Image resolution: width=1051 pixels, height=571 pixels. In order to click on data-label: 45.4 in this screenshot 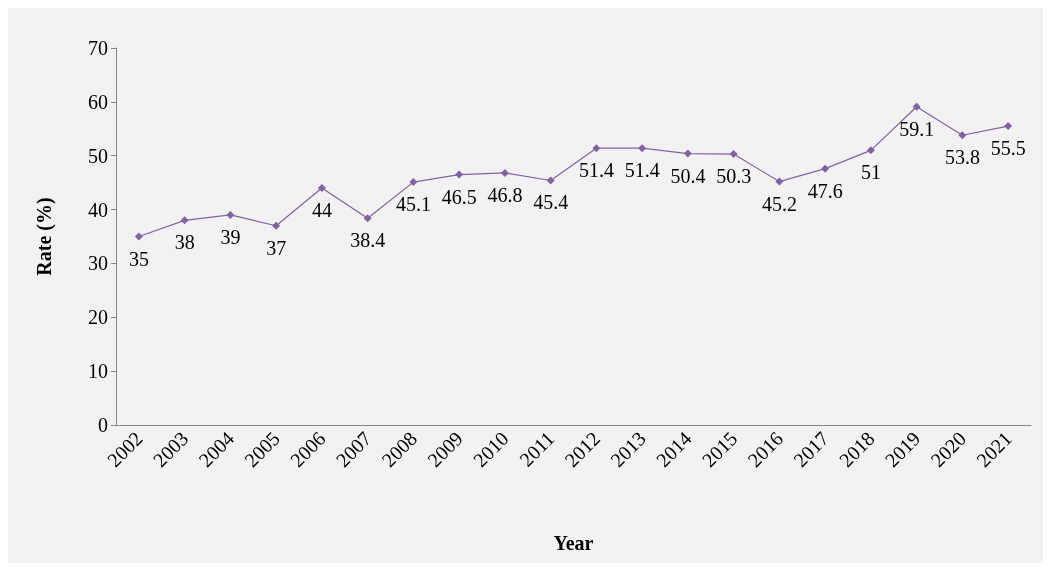, I will do `click(551, 202)`.